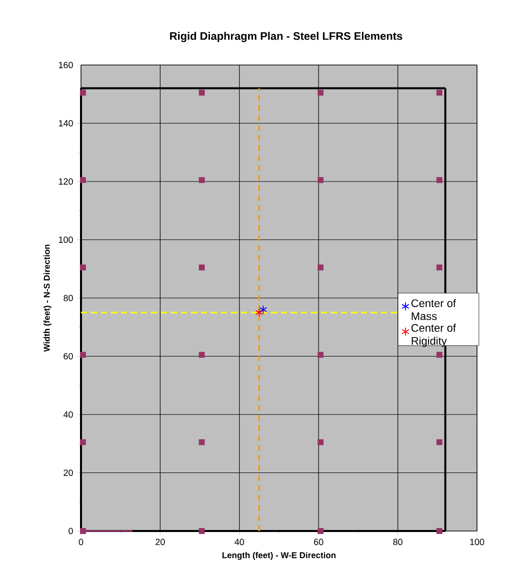  I want to click on x-tick-label: 100, so click(477, 542).